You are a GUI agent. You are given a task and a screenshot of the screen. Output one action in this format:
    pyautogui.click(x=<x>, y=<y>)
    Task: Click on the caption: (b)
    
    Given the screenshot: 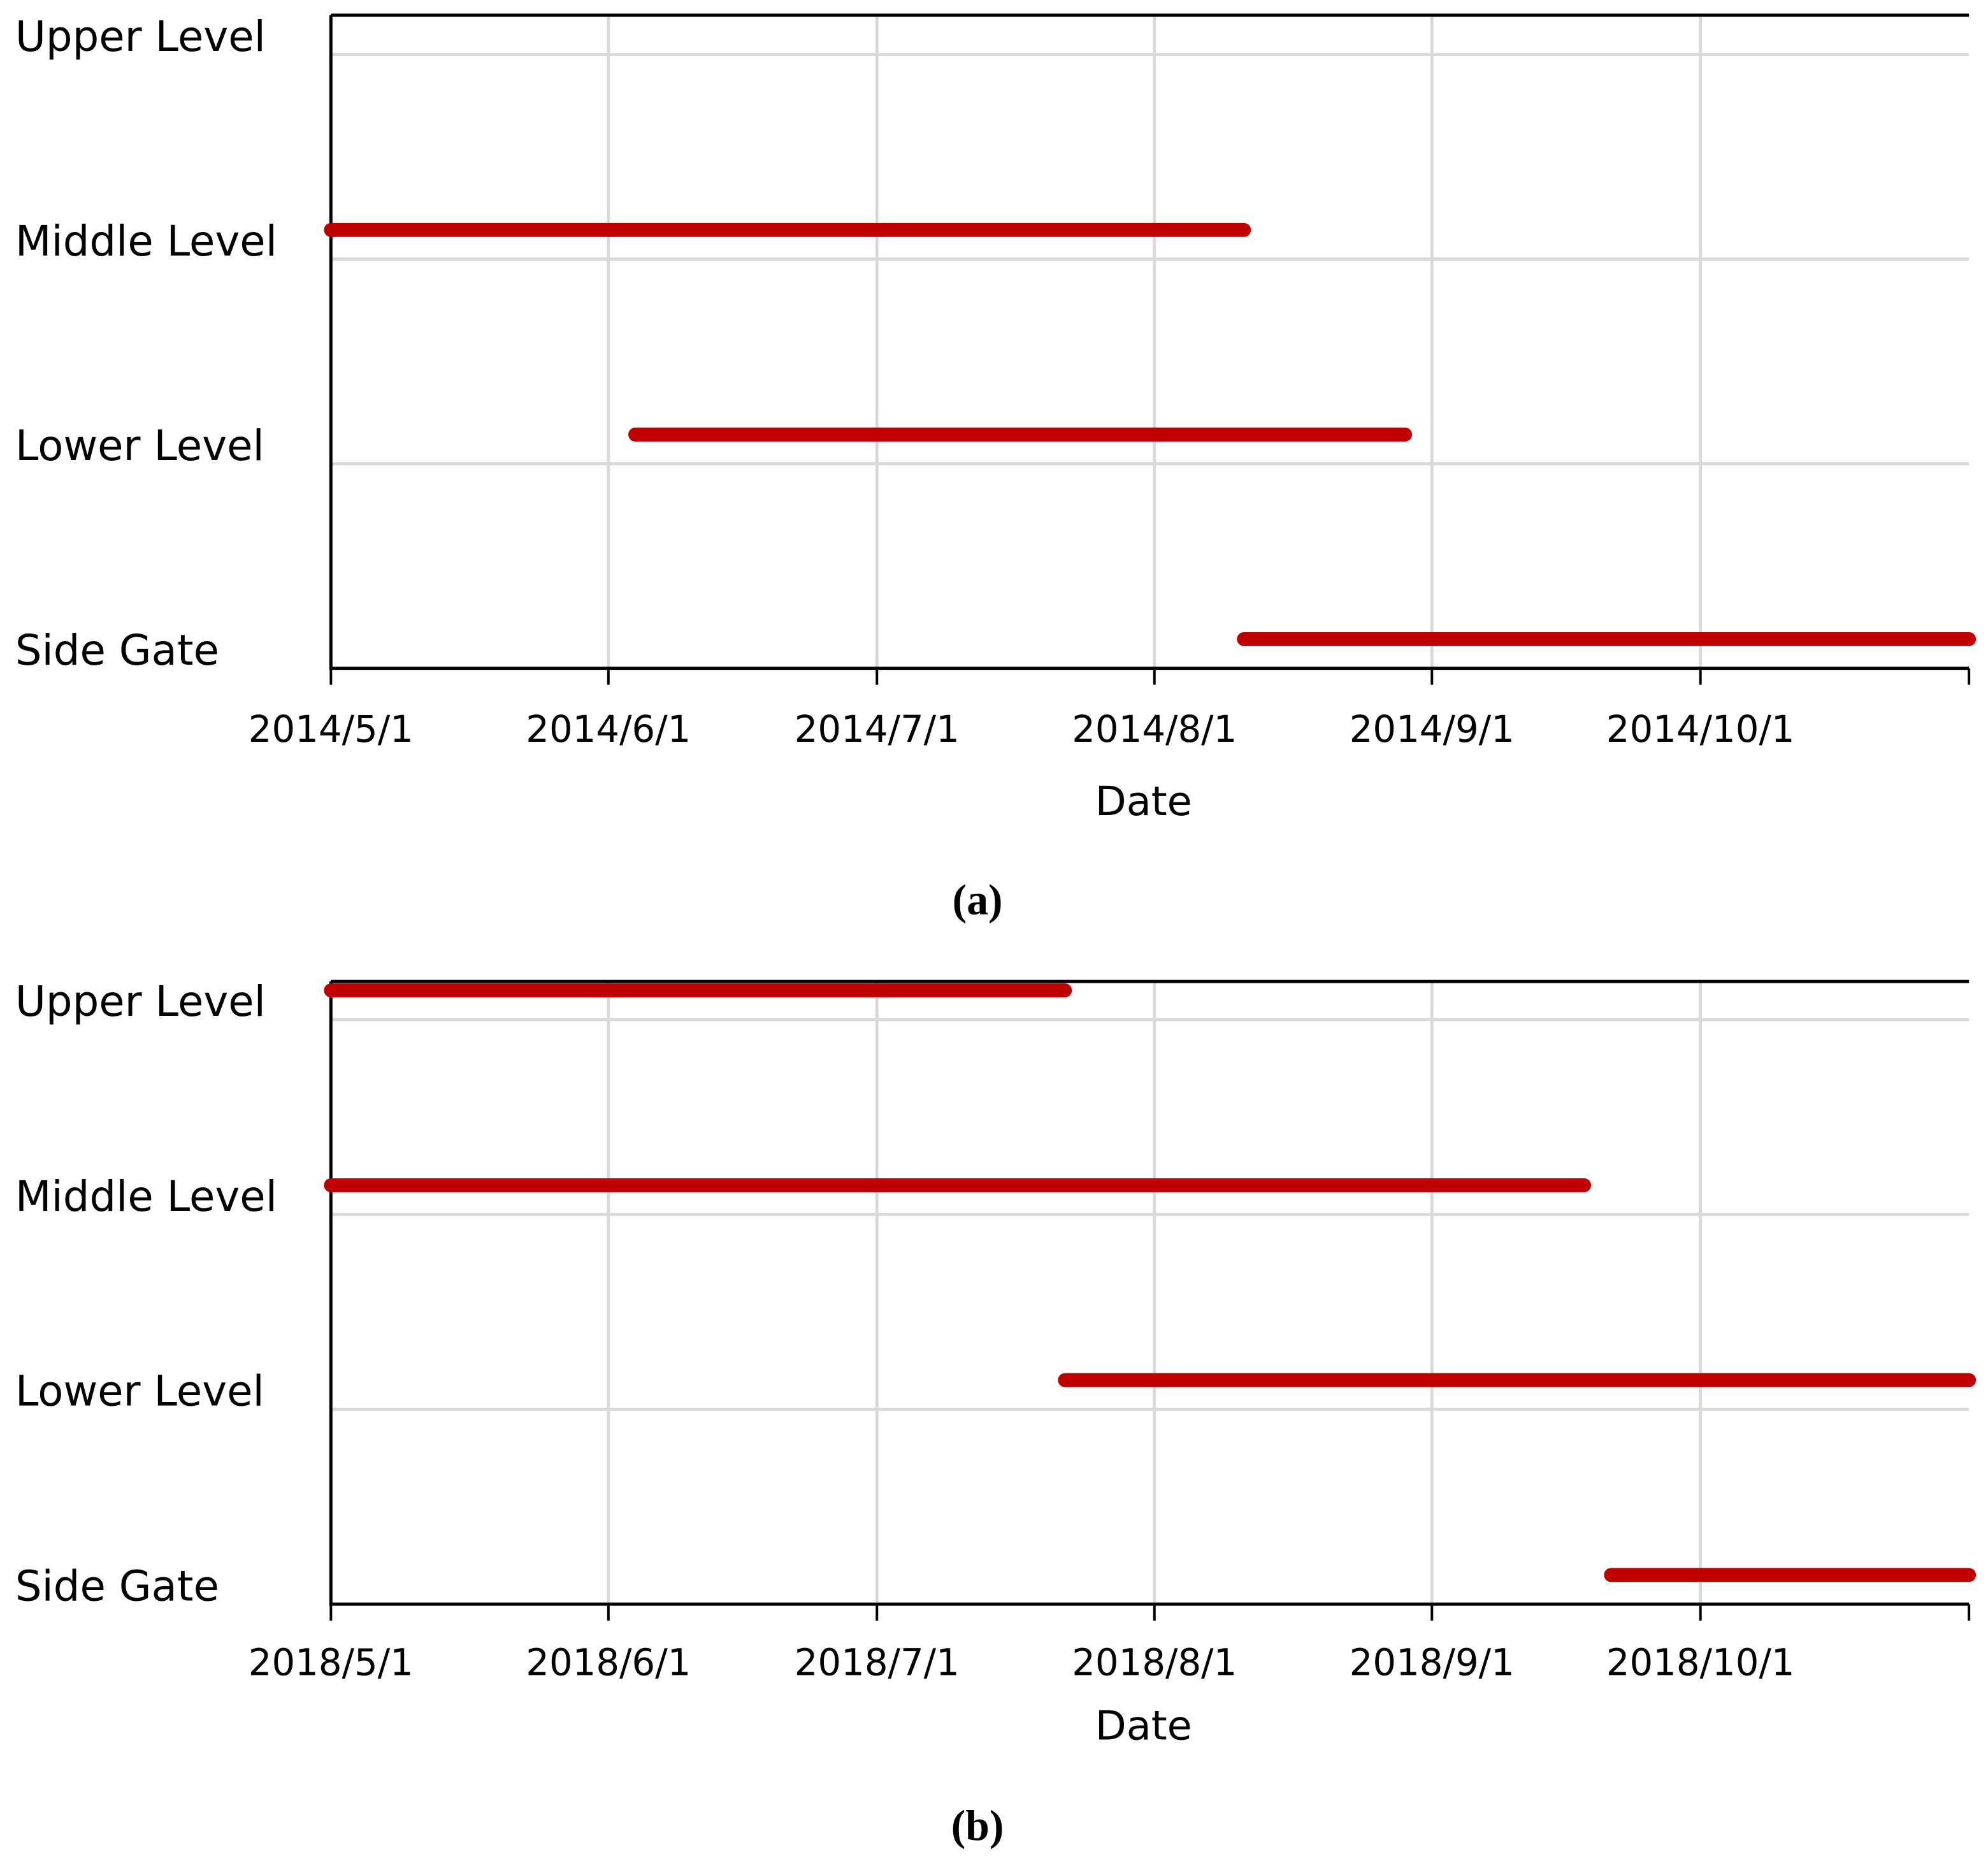 What is the action you would take?
    pyautogui.click(x=977, y=1825)
    